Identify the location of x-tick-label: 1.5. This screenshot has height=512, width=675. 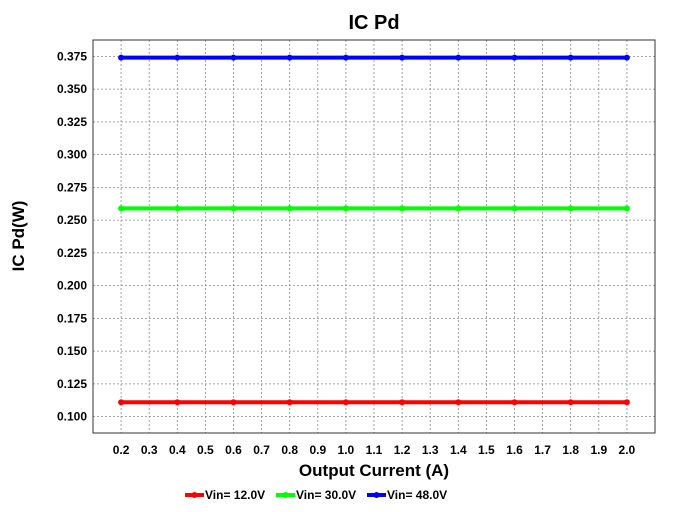
(486, 450).